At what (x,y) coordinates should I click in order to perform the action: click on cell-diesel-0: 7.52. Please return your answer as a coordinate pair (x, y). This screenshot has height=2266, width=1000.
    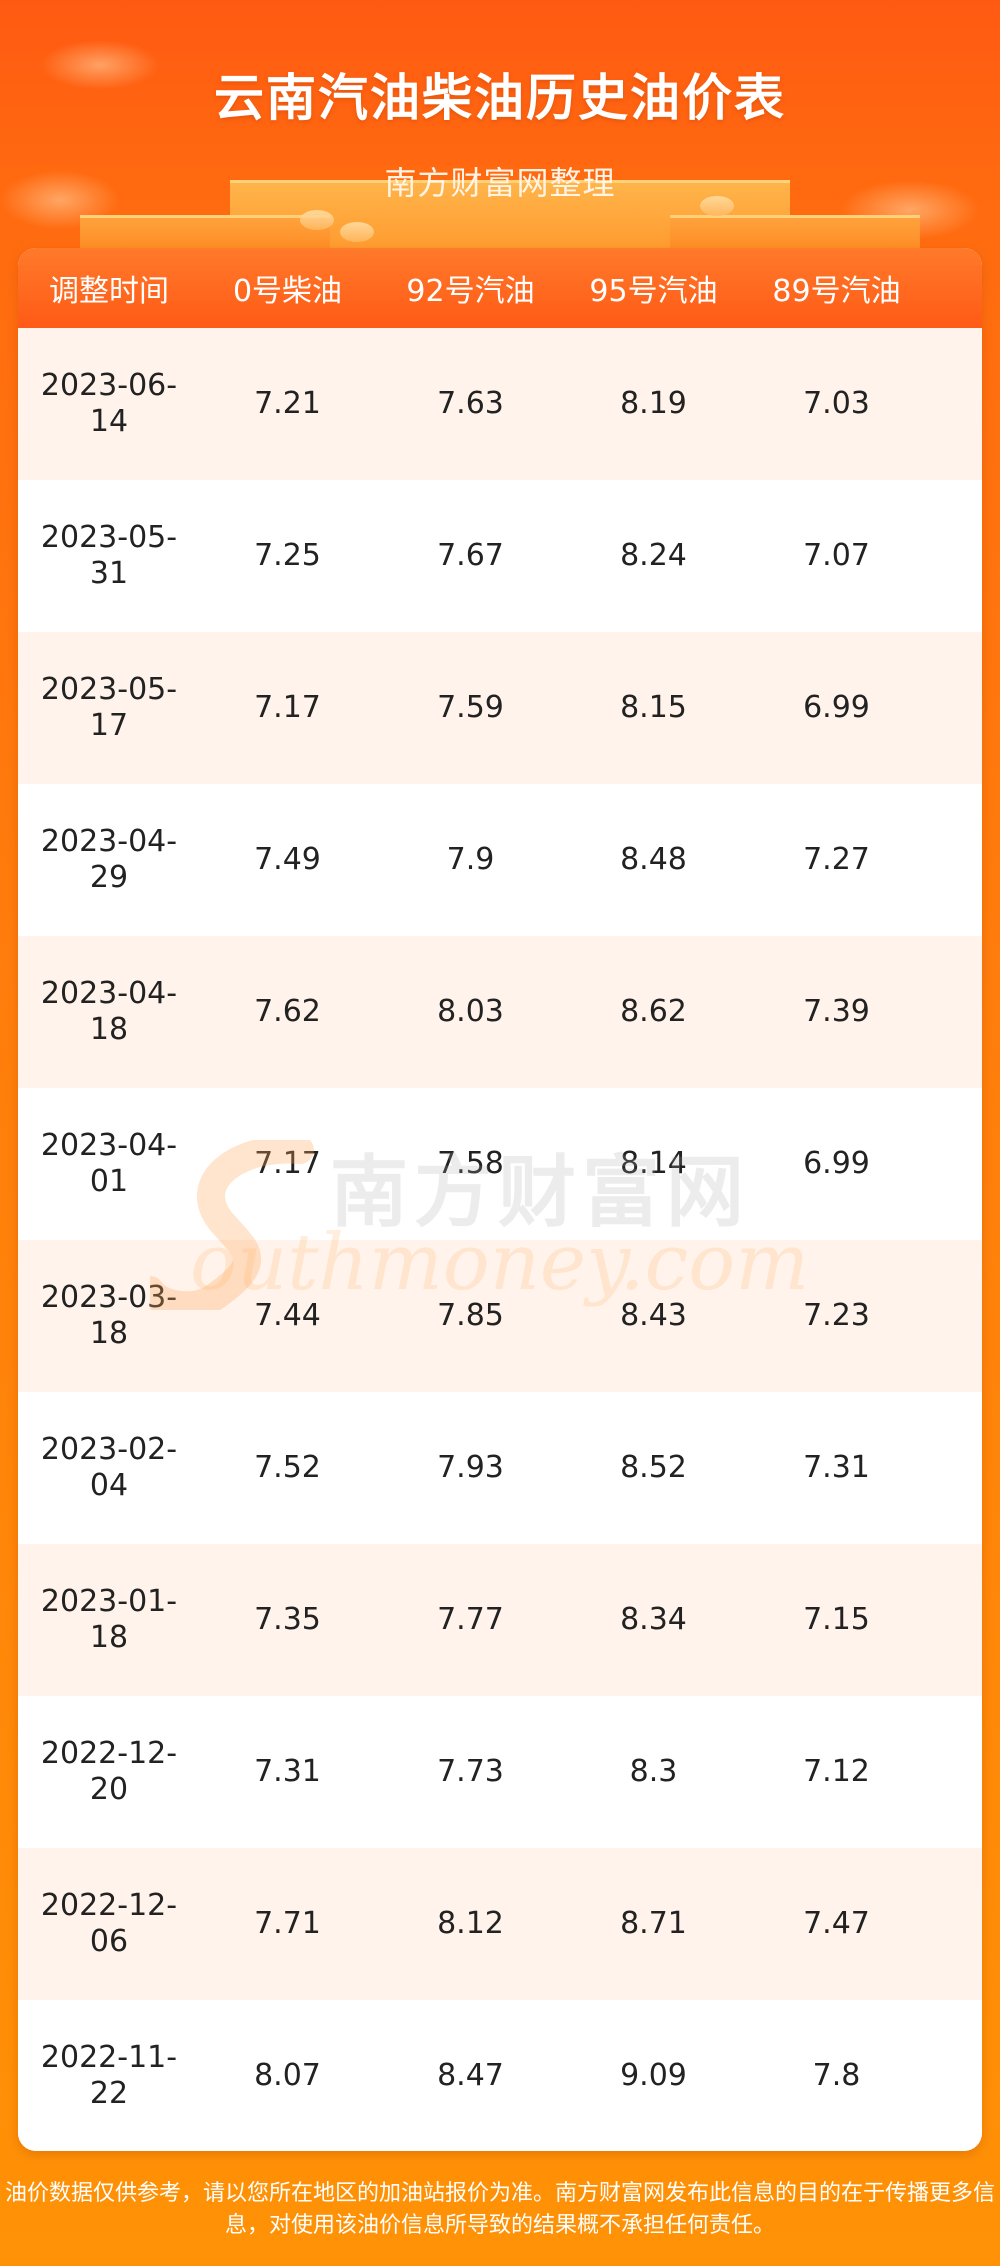
    Looking at the image, I should click on (287, 1467).